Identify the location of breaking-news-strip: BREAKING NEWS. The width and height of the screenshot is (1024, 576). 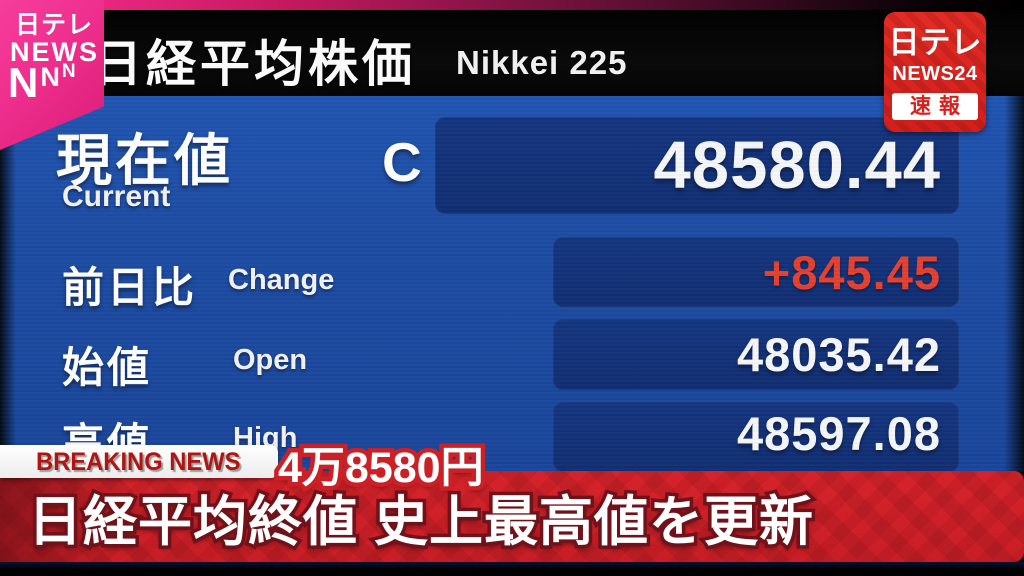
(139, 461).